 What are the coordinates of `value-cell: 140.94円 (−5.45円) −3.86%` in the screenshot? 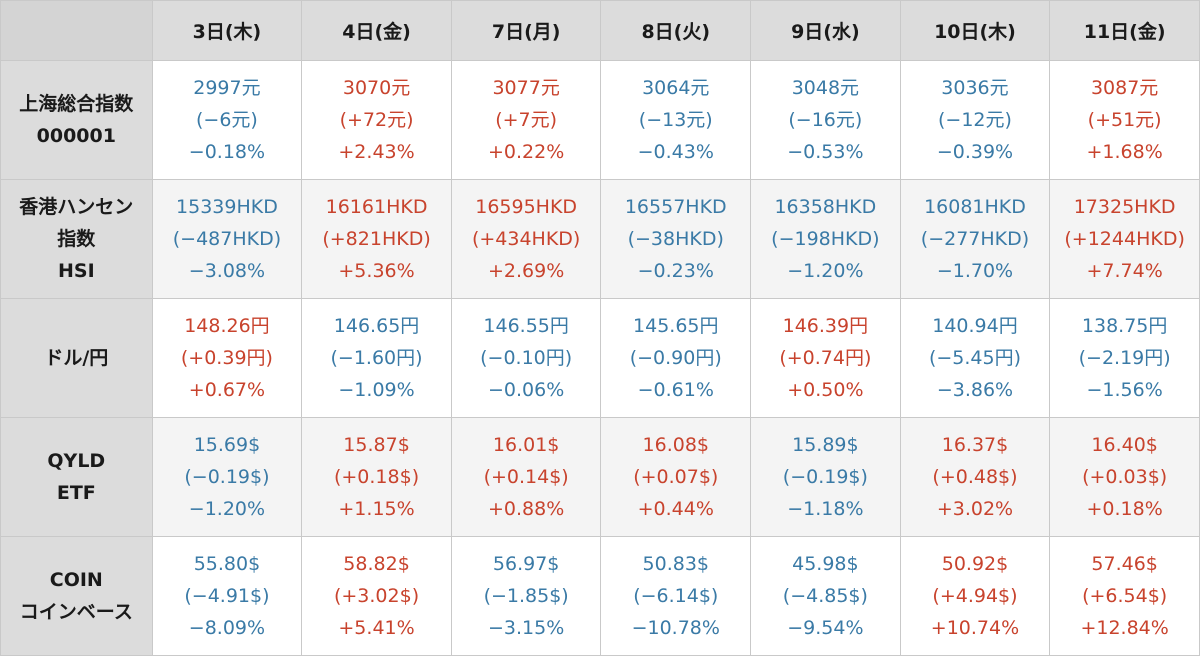 It's located at (975, 358).